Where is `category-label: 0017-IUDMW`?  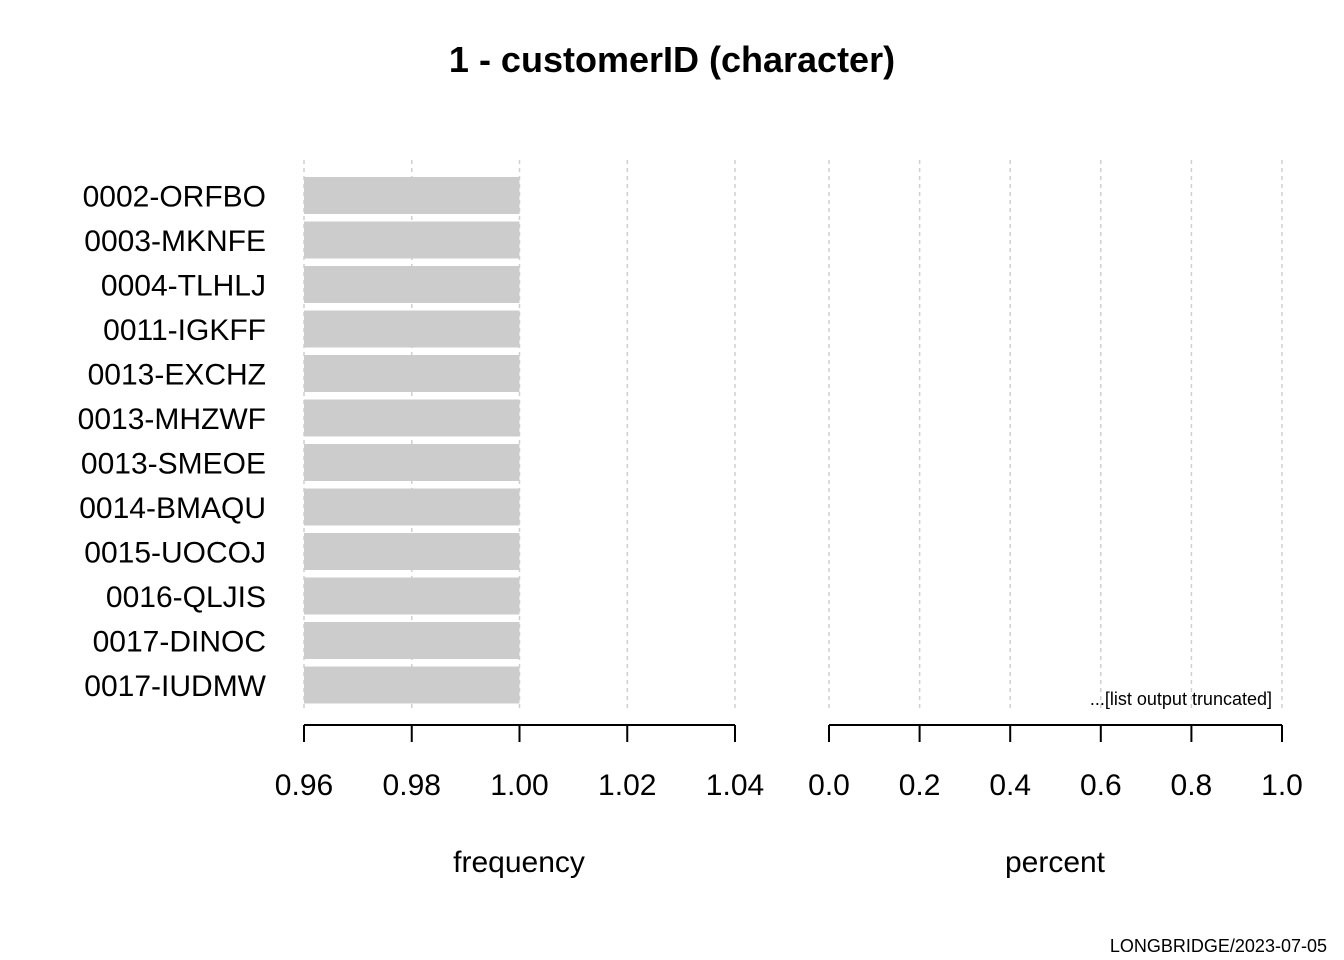 category-label: 0017-IUDMW is located at coordinates (175, 686).